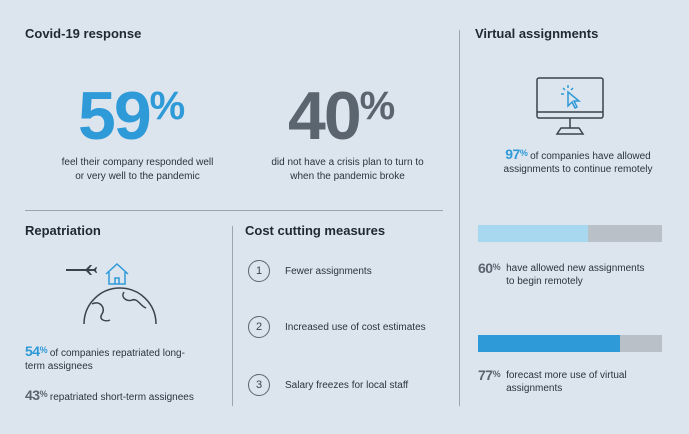  I want to click on virtual-stat1-number: 97%, so click(516, 154).